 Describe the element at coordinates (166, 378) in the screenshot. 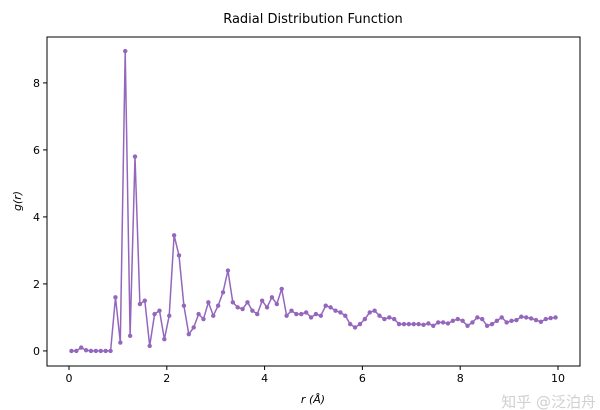

I see `x-tick-label: 2` at that location.